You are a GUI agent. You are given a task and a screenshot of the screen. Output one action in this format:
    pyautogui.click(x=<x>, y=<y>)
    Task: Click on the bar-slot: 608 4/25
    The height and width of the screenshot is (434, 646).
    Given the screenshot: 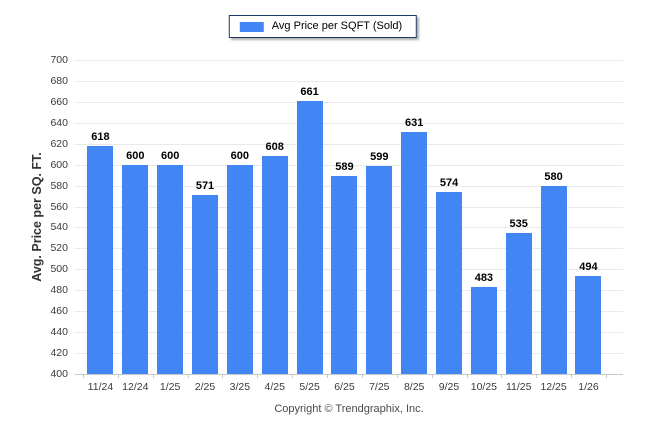 What is the action you would take?
    pyautogui.click(x=274, y=226)
    